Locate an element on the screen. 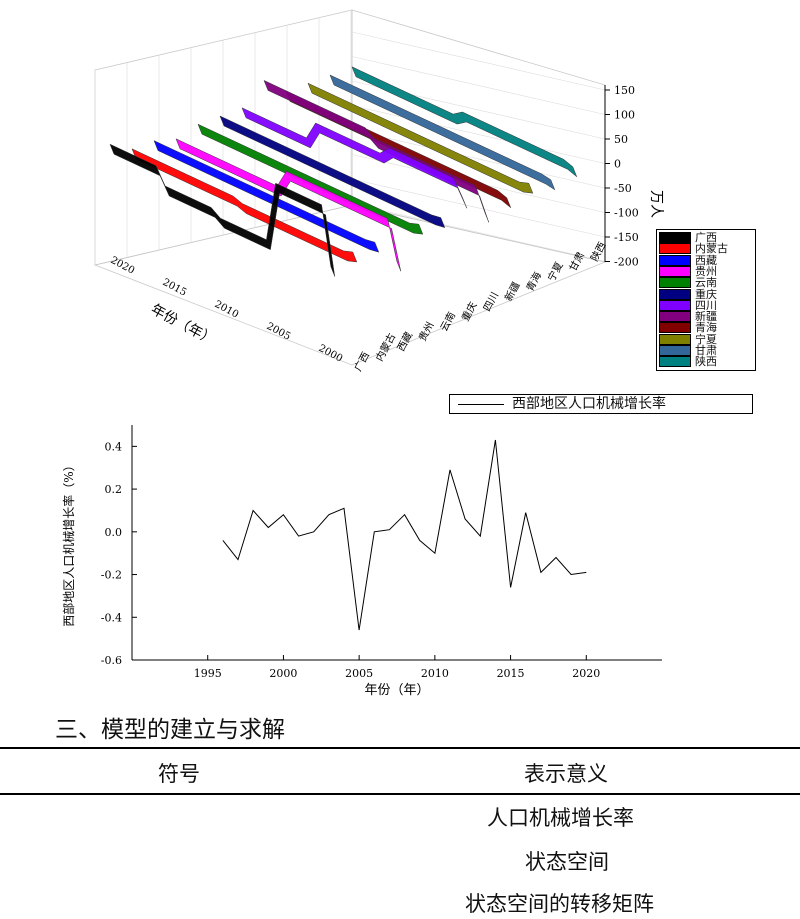 This screenshot has height=919, width=800. region-tick-label: 重庆 is located at coordinates (469, 312).